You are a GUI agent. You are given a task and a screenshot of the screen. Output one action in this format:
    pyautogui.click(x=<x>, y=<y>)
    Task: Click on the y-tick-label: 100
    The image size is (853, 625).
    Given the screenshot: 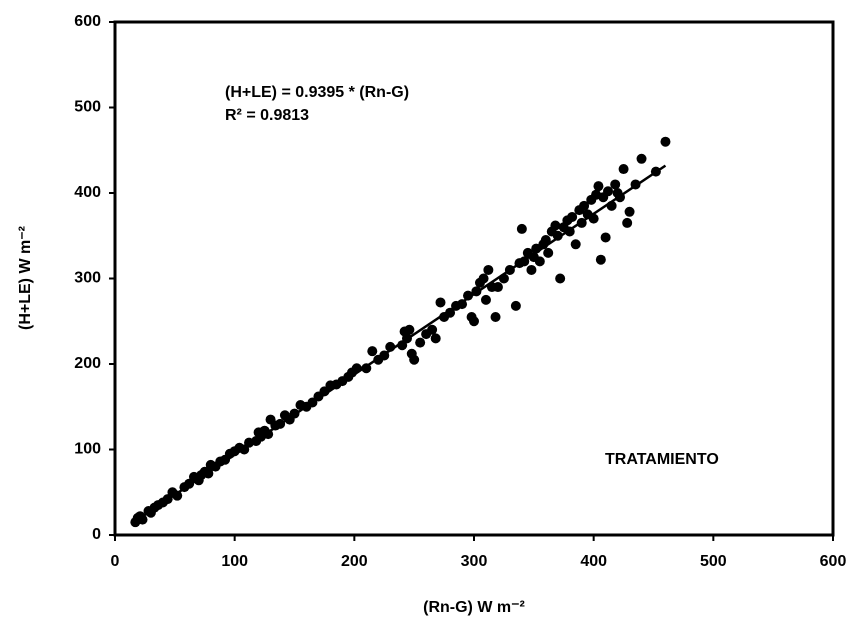 What is the action you would take?
    pyautogui.click(x=87, y=449)
    